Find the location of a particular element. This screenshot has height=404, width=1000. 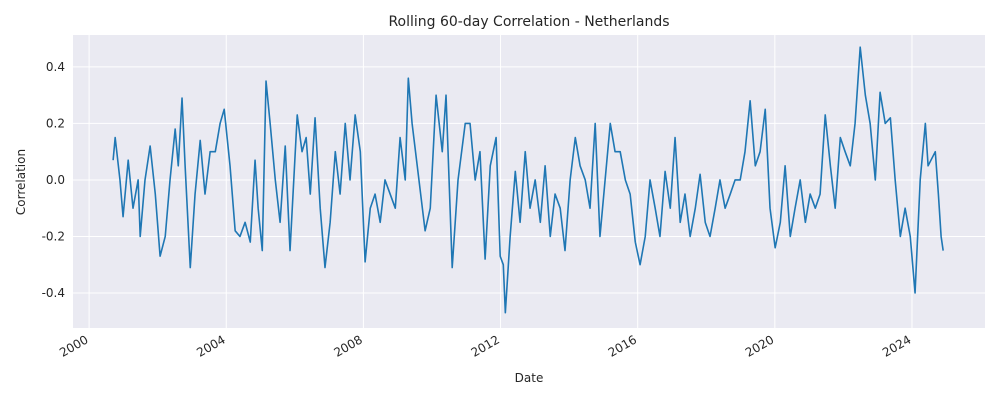

y-axis-label: Correlation is located at coordinates (21, 182).